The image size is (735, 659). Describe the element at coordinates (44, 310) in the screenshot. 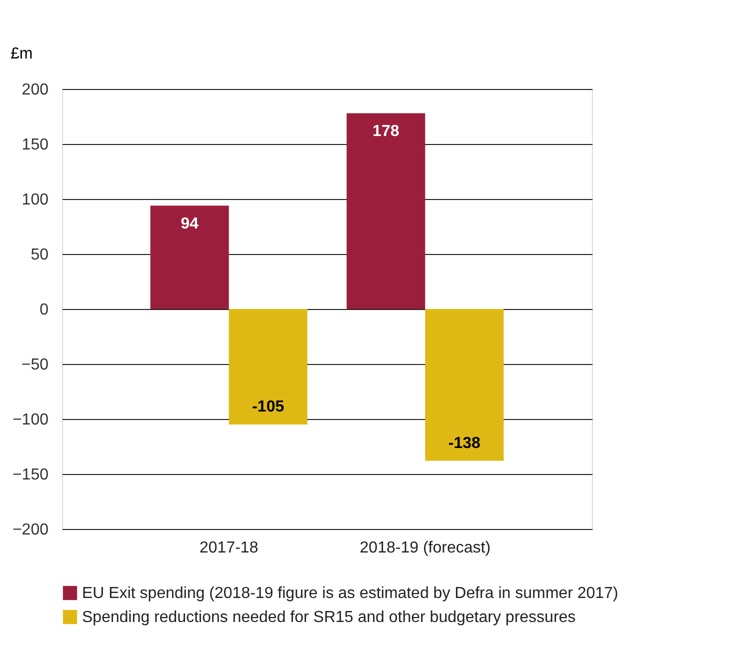

I see `y-tick-label: 0` at that location.